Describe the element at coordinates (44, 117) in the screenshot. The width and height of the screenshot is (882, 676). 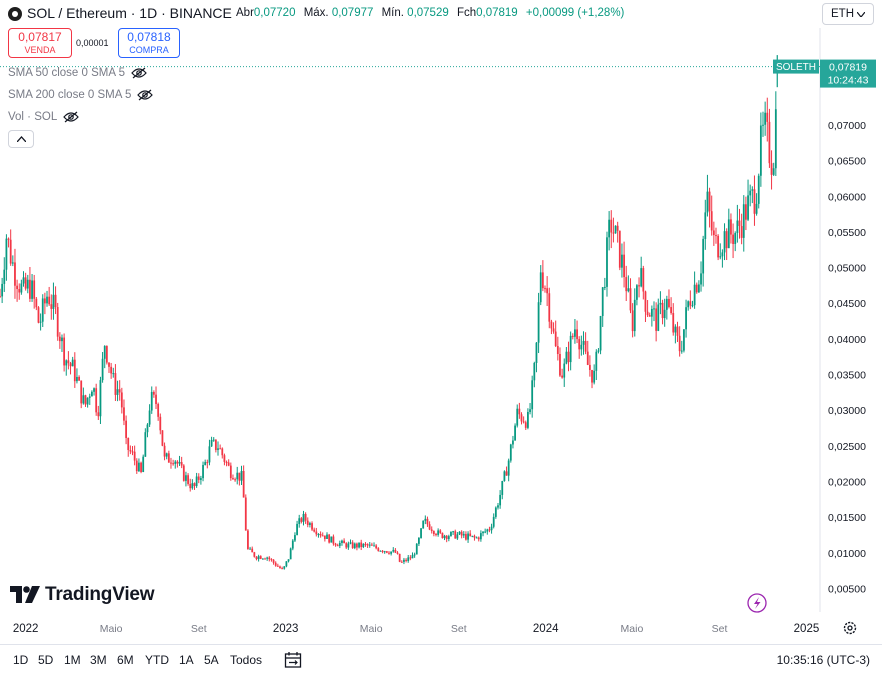
I see `indicator-volume: Vol · SOL` at that location.